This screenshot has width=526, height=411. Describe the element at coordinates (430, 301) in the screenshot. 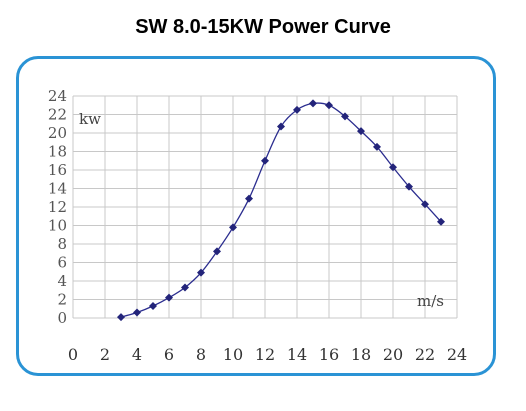

I see `x-unit-label: m/s` at that location.